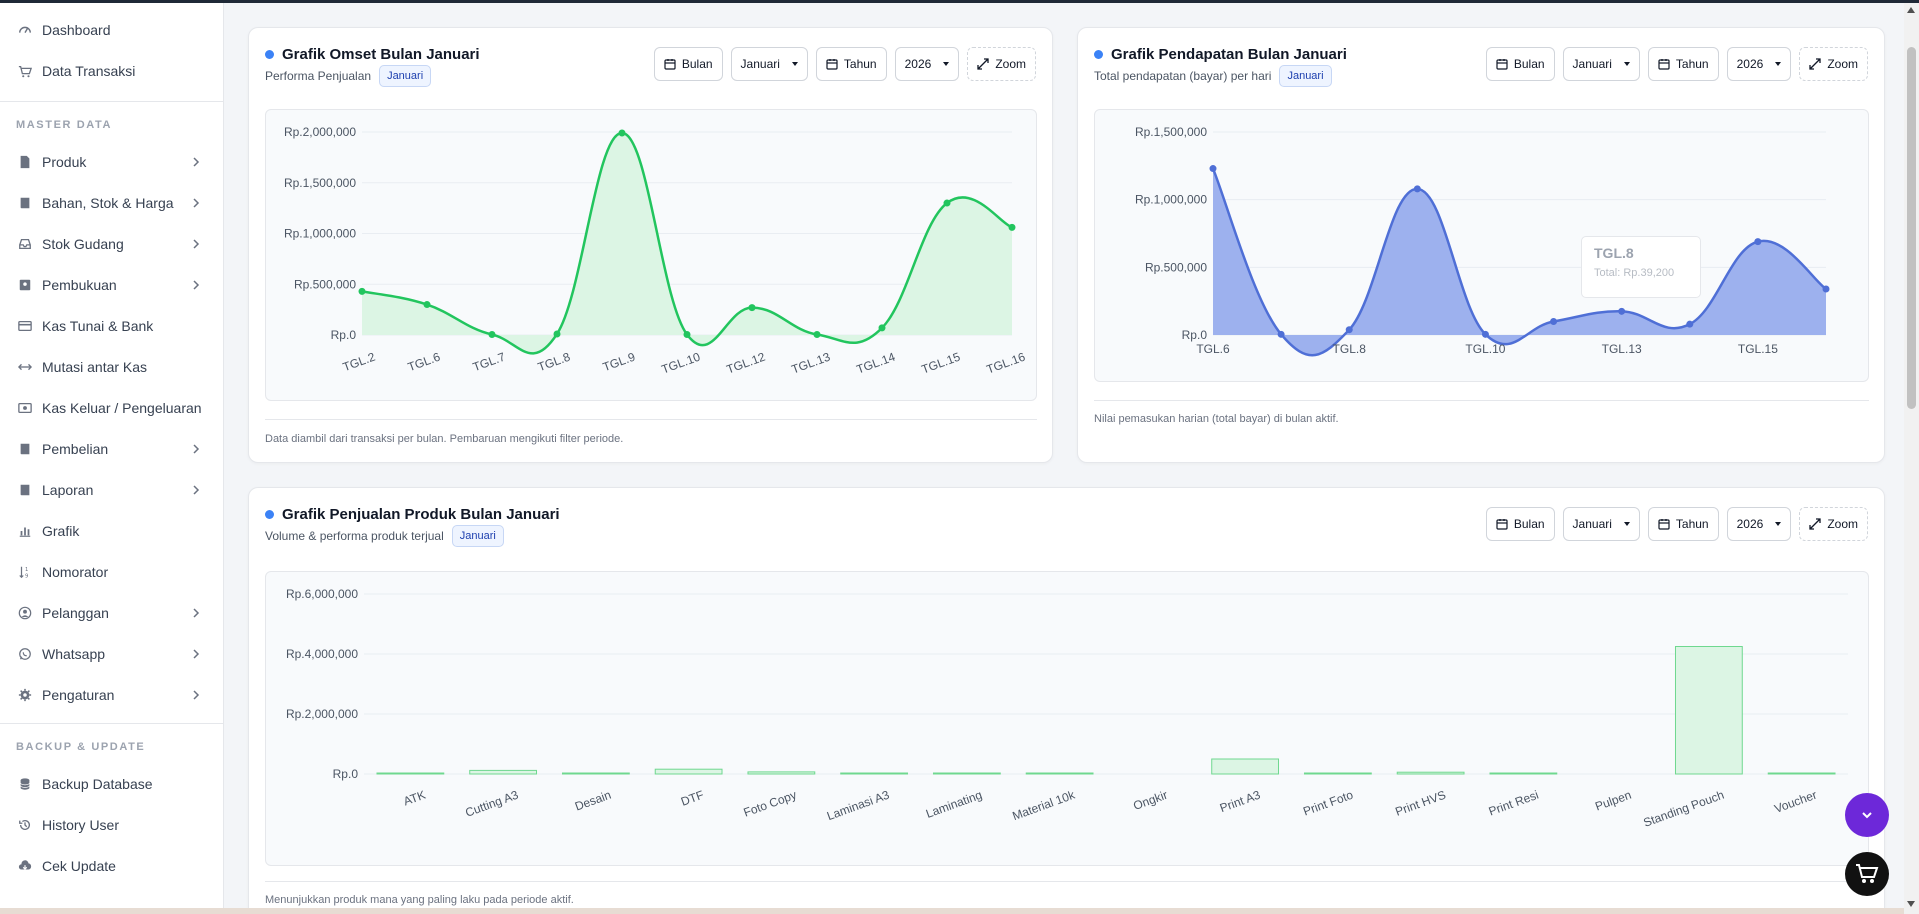  I want to click on pendapatan-zoom-button: Zoom, so click(1833, 64).